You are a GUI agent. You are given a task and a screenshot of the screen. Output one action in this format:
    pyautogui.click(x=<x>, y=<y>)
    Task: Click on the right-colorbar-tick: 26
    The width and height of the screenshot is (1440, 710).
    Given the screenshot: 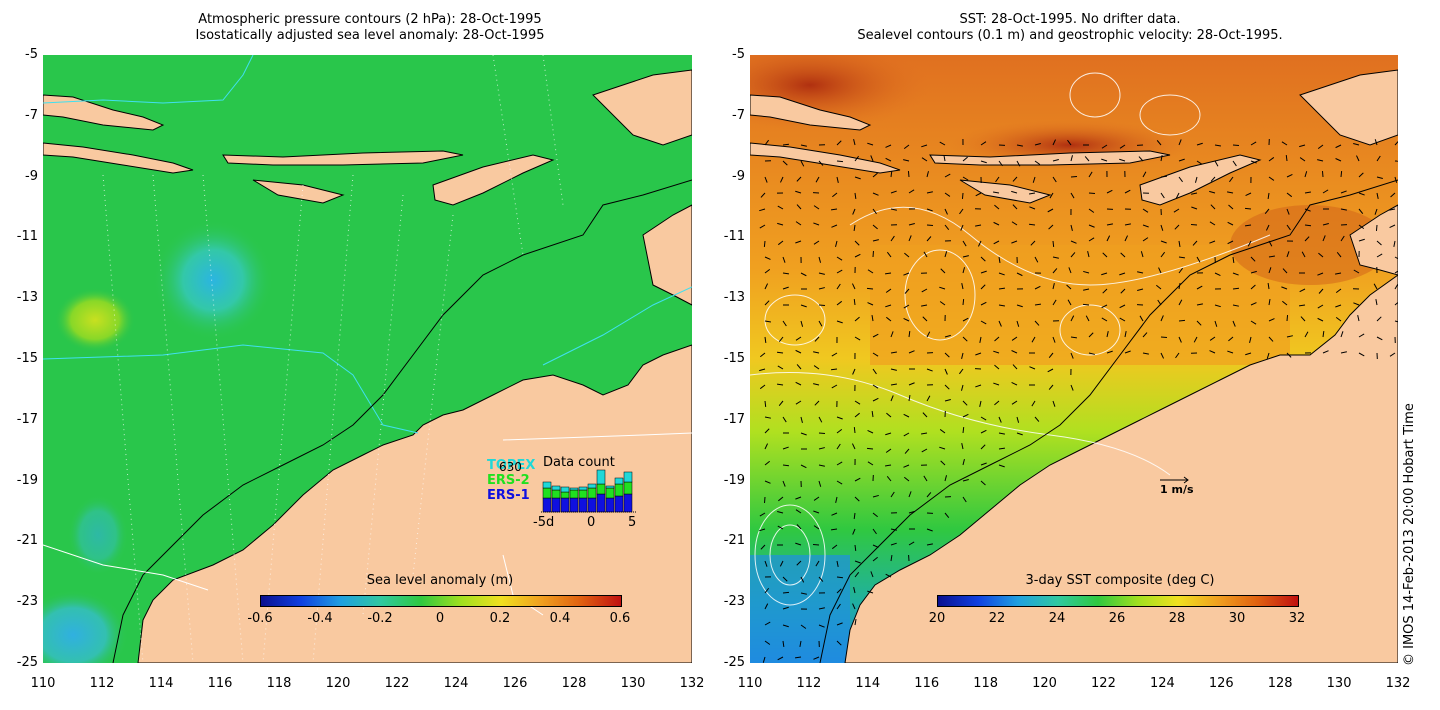 What is the action you would take?
    pyautogui.click(x=1117, y=618)
    